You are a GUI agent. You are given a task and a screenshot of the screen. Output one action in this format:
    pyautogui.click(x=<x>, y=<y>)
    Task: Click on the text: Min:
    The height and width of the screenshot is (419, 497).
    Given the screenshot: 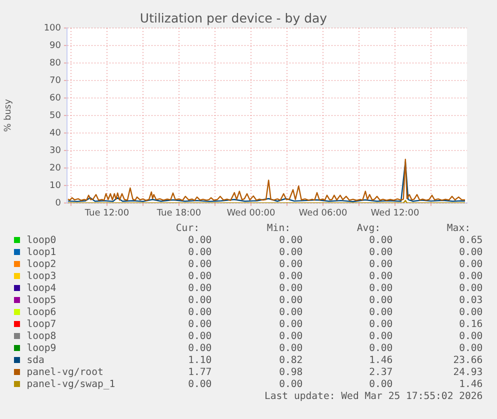 What is the action you would take?
    pyautogui.click(x=278, y=229)
    